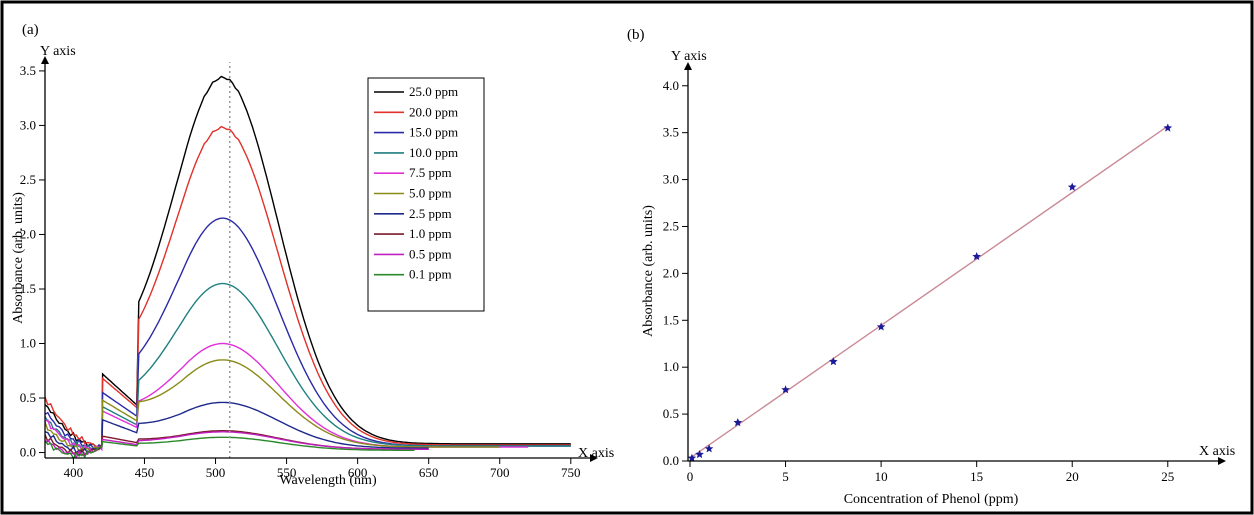 The height and width of the screenshot is (515, 1254). I want to click on panel-a-y-tick-label: 2.5, so click(28, 179).